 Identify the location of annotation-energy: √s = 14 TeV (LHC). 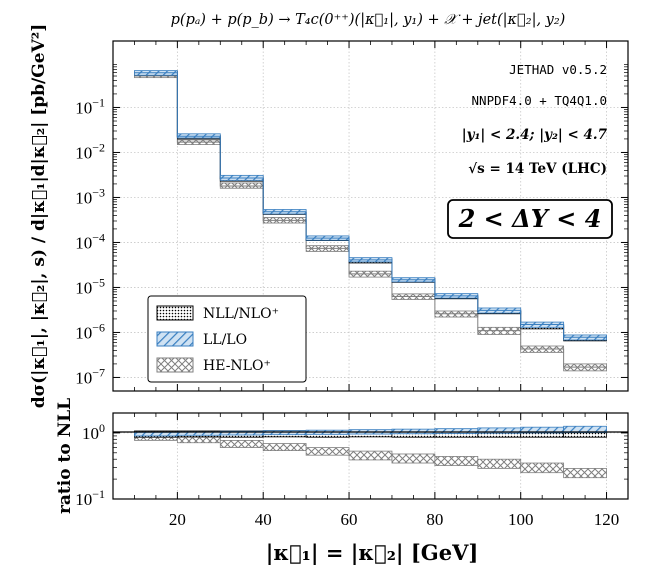
(537, 169).